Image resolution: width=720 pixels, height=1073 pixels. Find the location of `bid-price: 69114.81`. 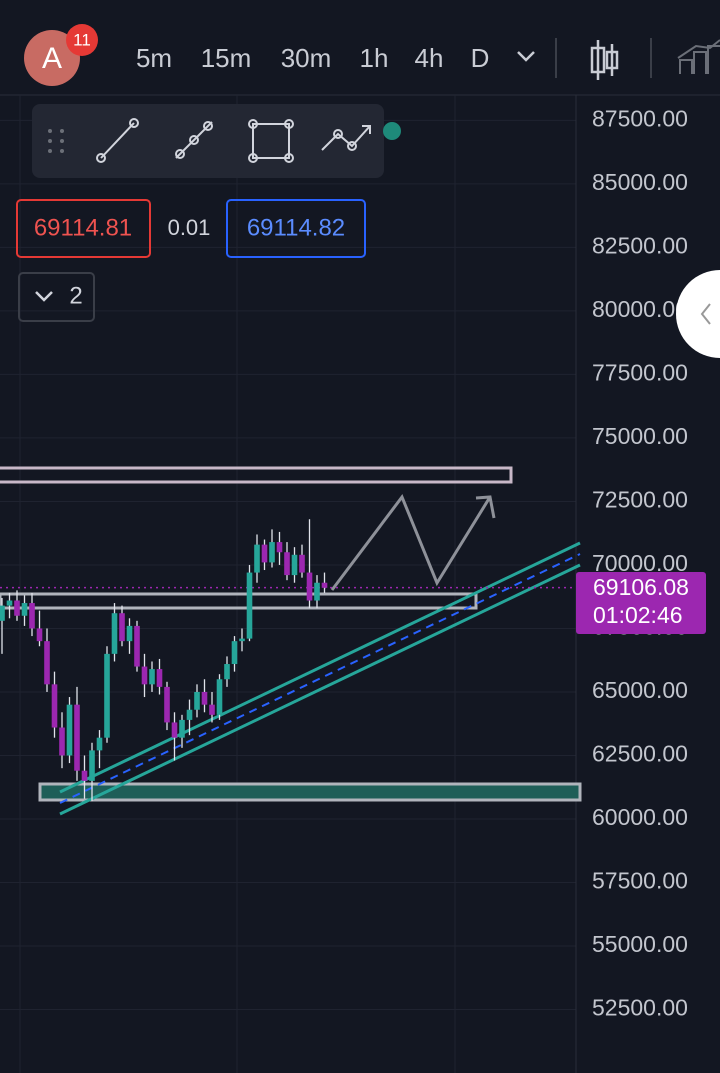

bid-price: 69114.81 is located at coordinates (83, 227).